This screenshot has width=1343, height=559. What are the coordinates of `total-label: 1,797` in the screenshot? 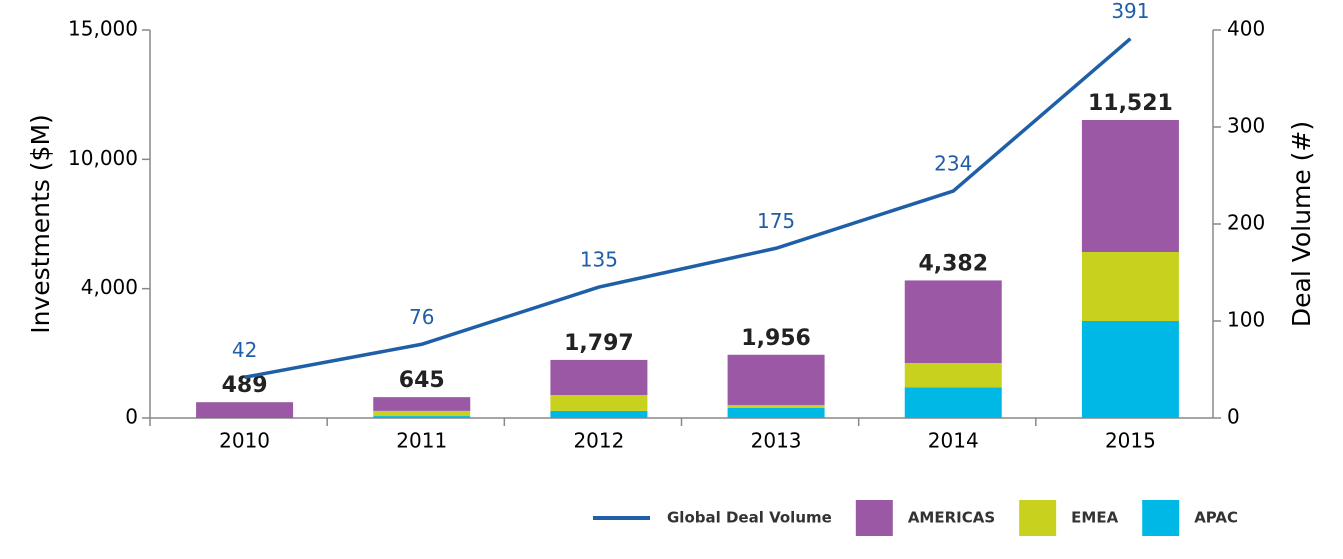 It's located at (599, 343).